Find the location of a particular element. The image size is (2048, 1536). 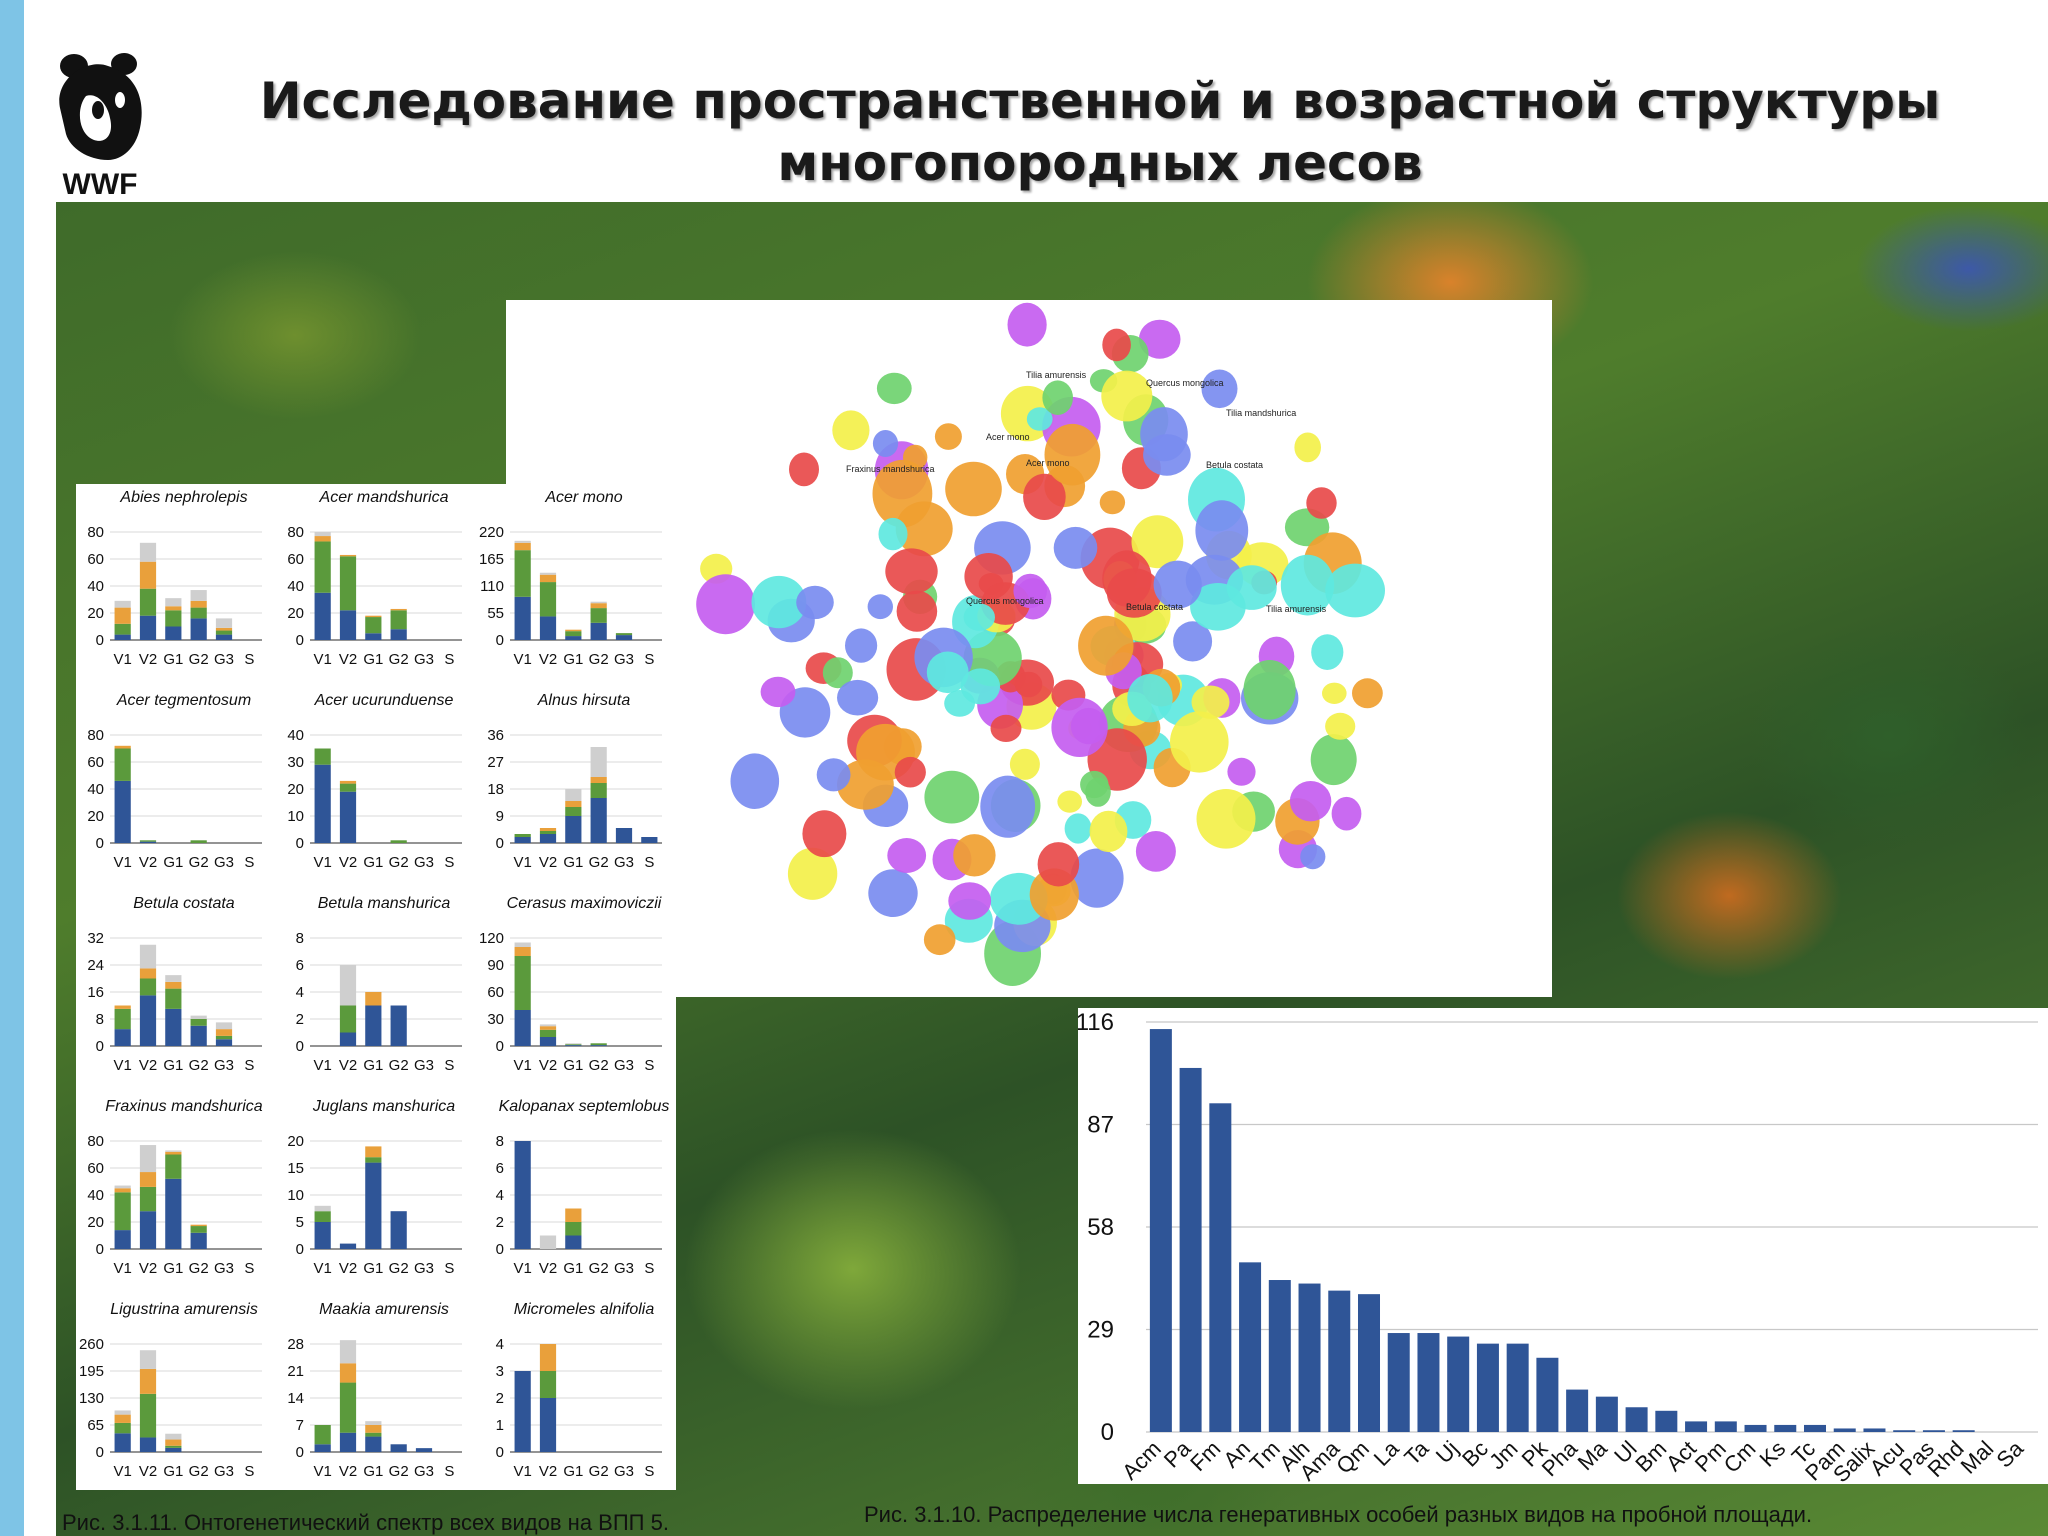

tick-label: 40 is located at coordinates (95, 1195).